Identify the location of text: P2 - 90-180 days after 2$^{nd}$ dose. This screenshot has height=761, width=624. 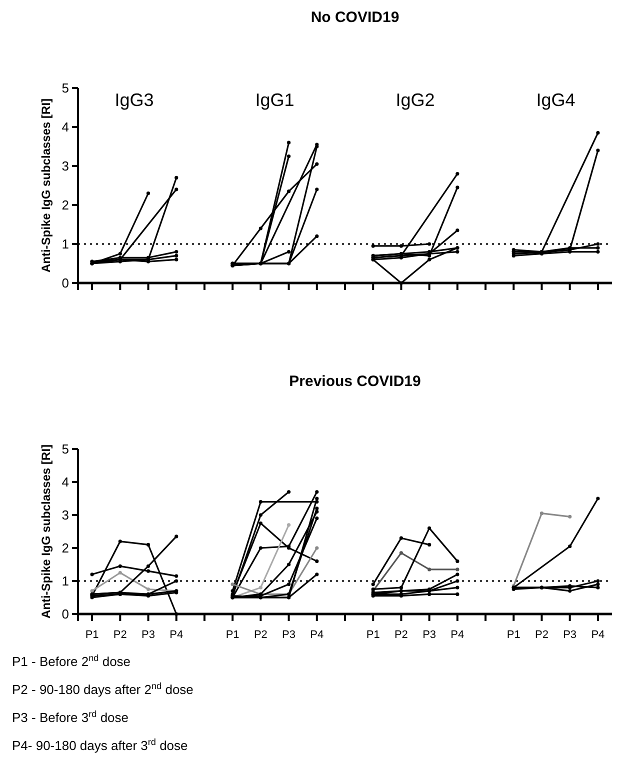
(103, 689).